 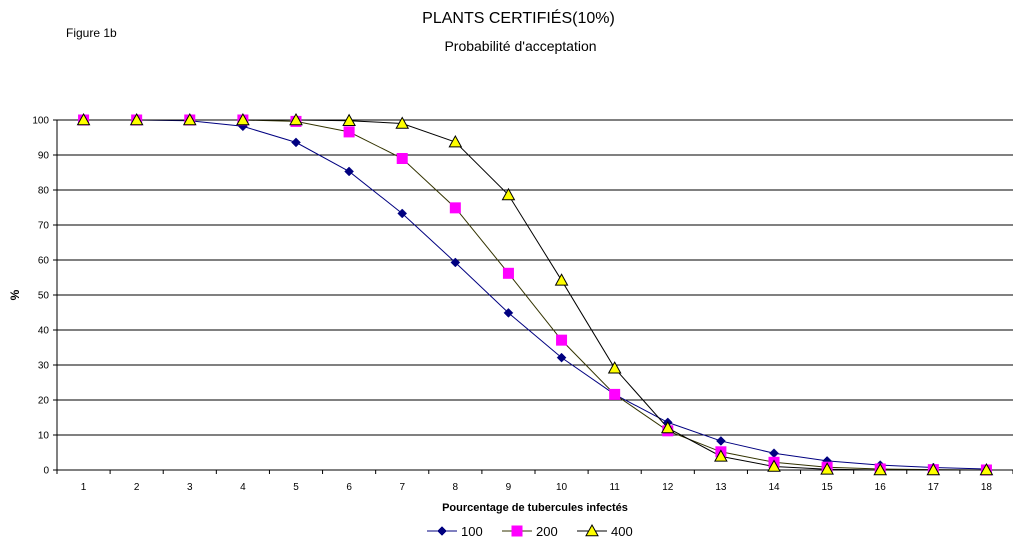 What do you see at coordinates (562, 487) in the screenshot?
I see `x-tick-label: 10` at bounding box center [562, 487].